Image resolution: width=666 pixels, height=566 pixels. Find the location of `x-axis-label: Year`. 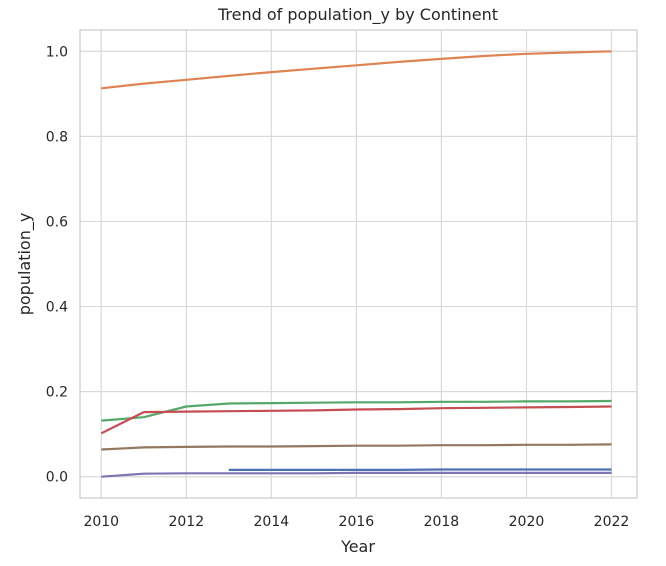

x-axis-label: Year is located at coordinates (357, 546).